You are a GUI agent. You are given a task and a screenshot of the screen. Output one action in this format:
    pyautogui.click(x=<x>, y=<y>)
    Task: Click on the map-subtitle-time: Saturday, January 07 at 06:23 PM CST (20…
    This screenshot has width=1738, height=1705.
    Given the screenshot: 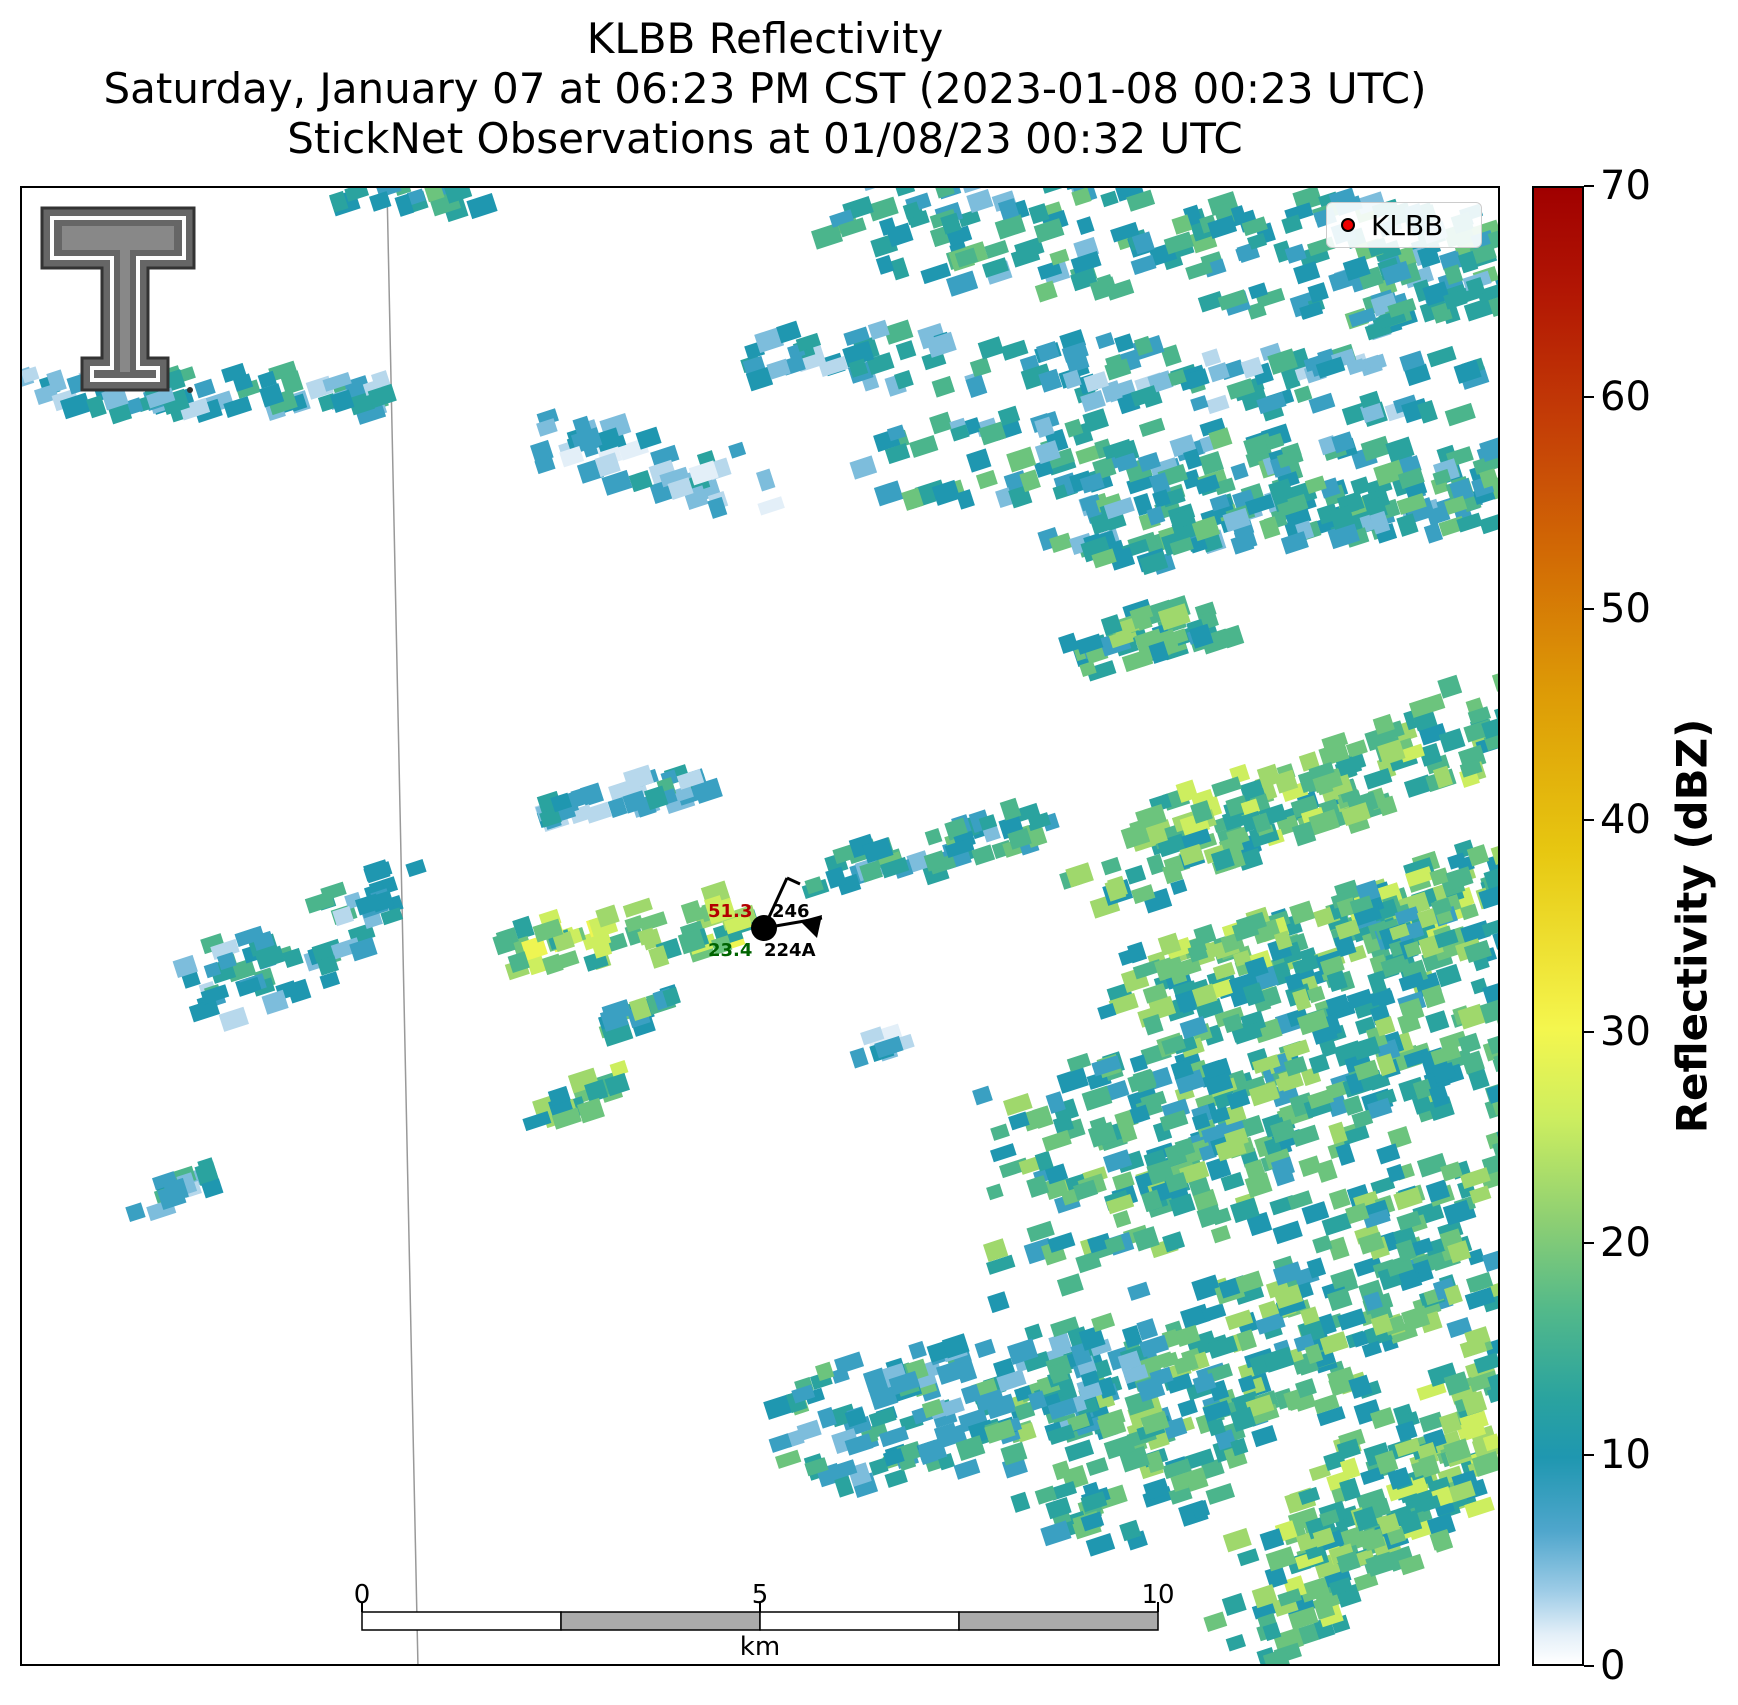 What is the action you would take?
    pyautogui.click(x=765, y=88)
    